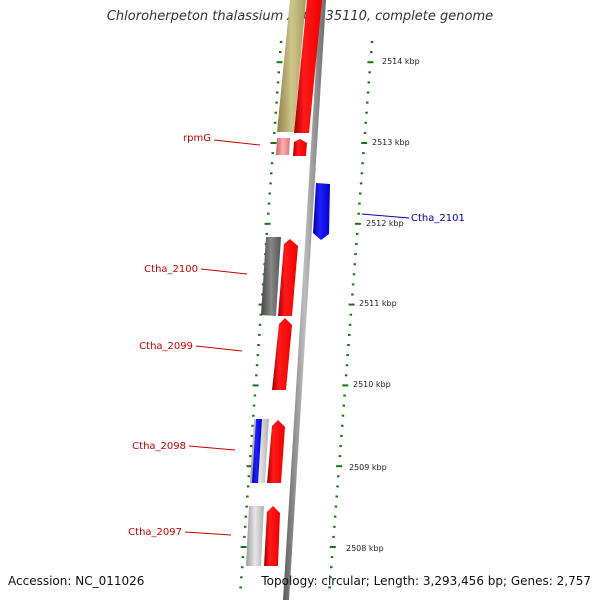  I want to click on gene-label-ctha-2098: Ctha_2098, so click(159, 446).